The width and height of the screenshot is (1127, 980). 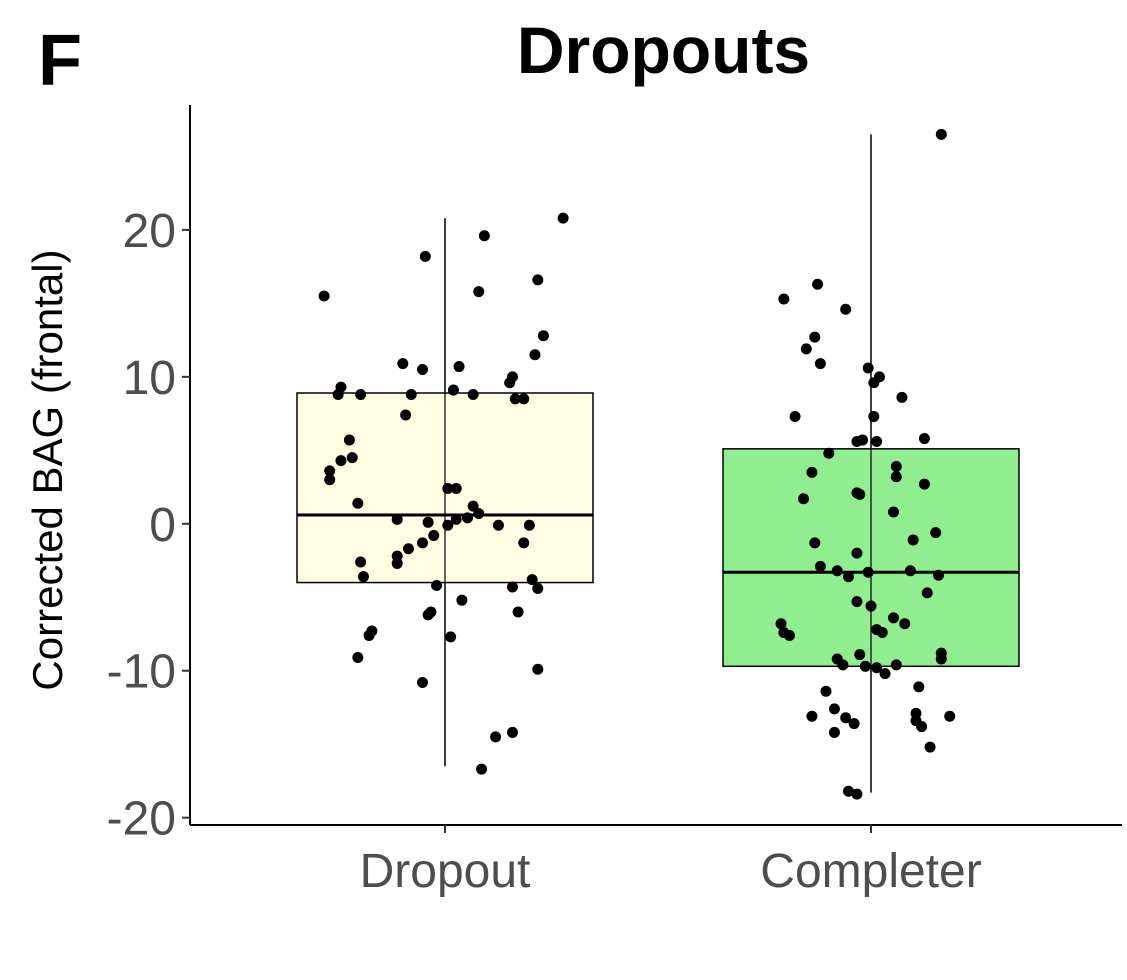 I want to click on y-tick-label: -20, so click(x=141, y=819).